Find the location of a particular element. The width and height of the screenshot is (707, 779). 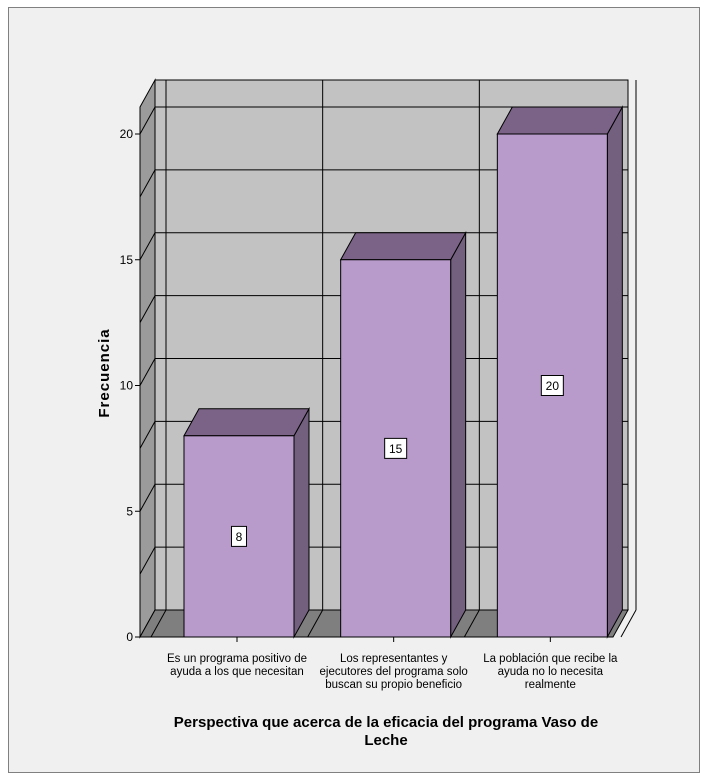

data-label: 20 is located at coordinates (553, 386).